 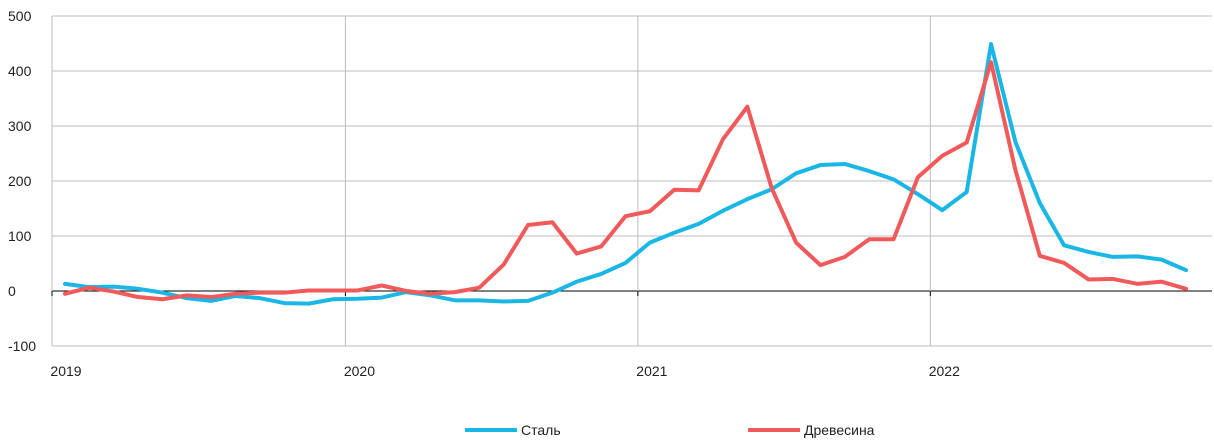 What do you see at coordinates (651, 371) in the screenshot?
I see `x-tick-label: 2021` at bounding box center [651, 371].